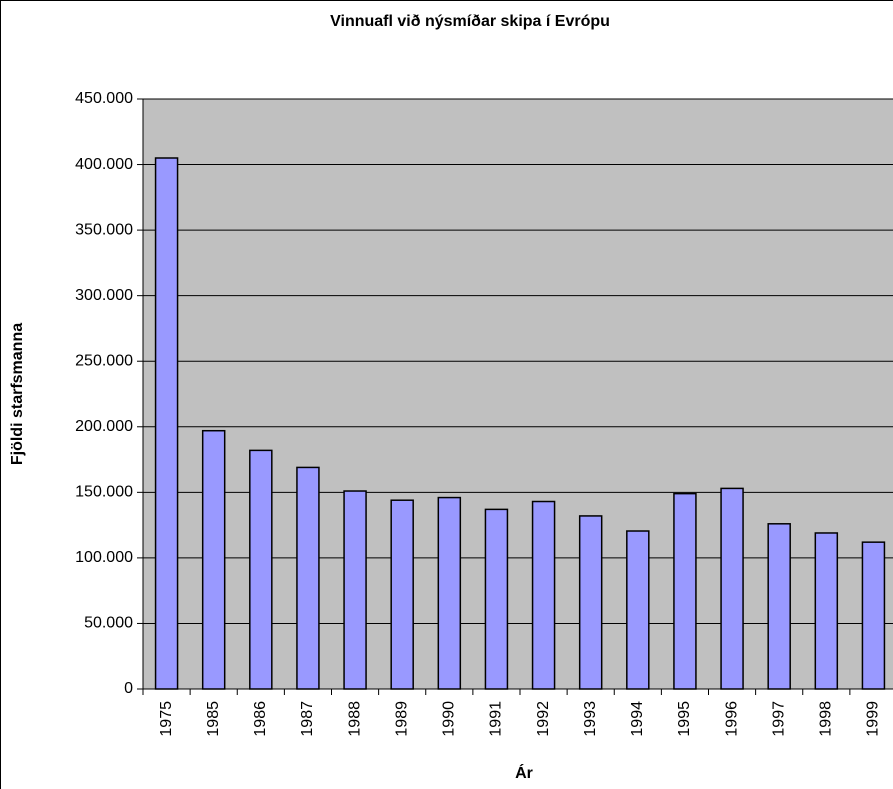 This screenshot has width=893, height=789. I want to click on x-tick-label: 1985, so click(213, 719).